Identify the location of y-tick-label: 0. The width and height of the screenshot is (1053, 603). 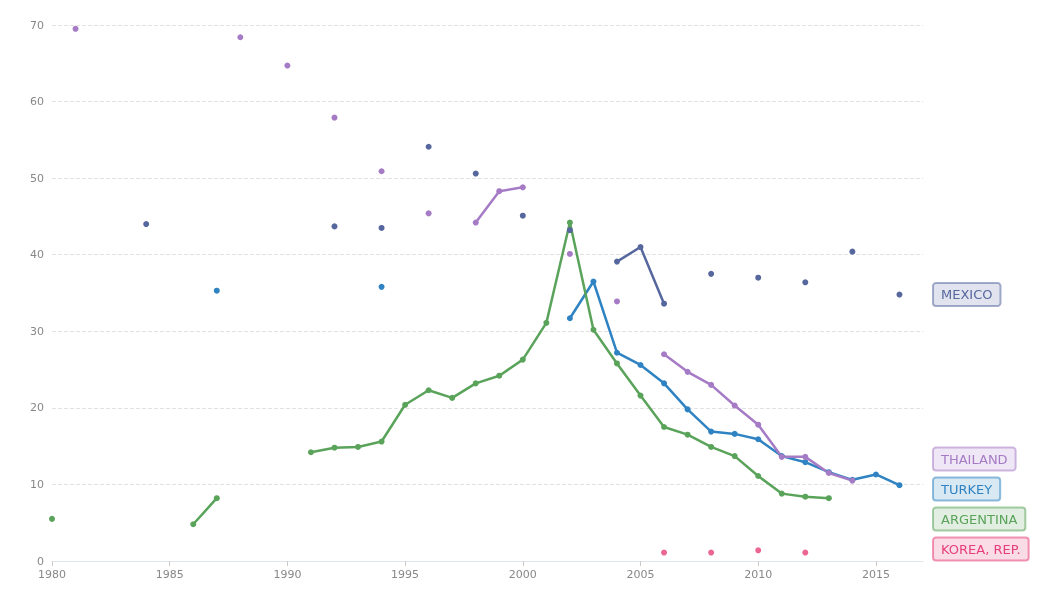
(40, 561).